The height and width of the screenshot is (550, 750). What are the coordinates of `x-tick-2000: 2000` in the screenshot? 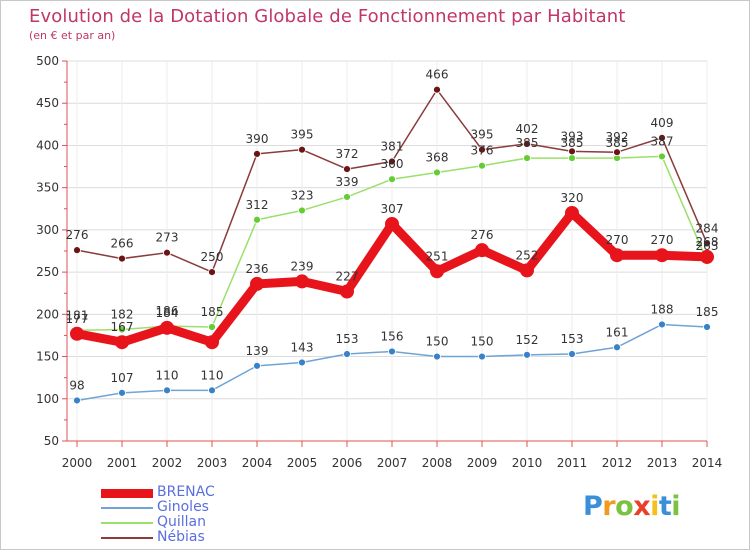 It's located at (77, 463).